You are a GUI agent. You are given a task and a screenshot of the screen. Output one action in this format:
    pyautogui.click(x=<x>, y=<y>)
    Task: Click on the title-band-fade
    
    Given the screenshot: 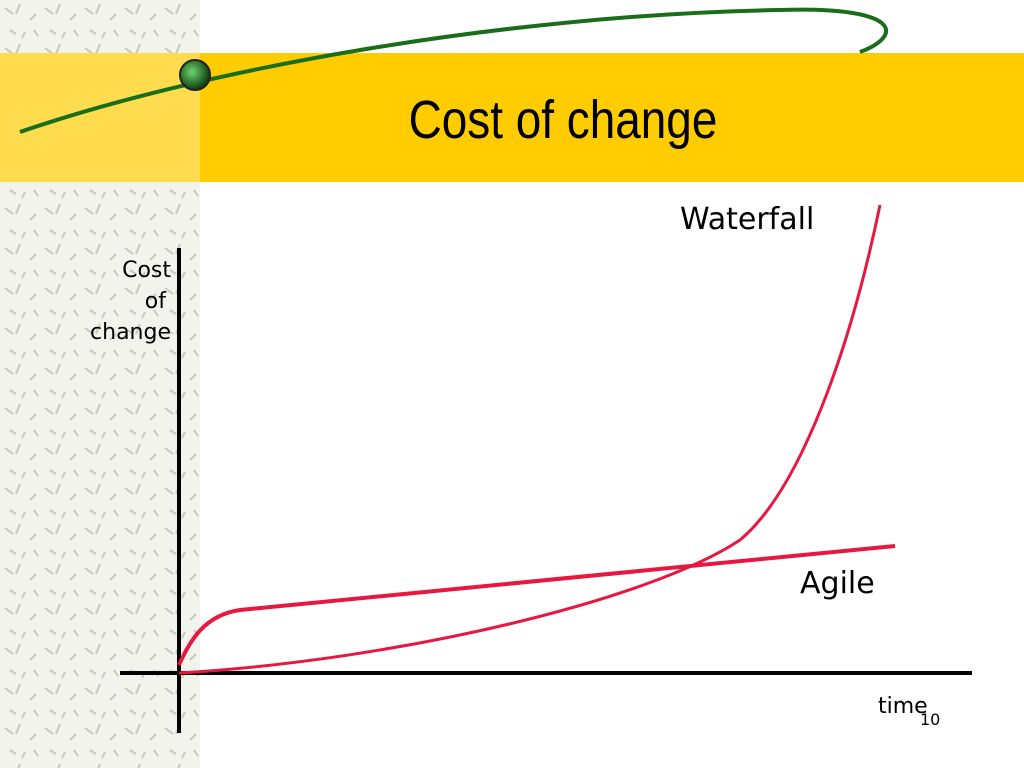 What is the action you would take?
    pyautogui.click(x=100, y=117)
    